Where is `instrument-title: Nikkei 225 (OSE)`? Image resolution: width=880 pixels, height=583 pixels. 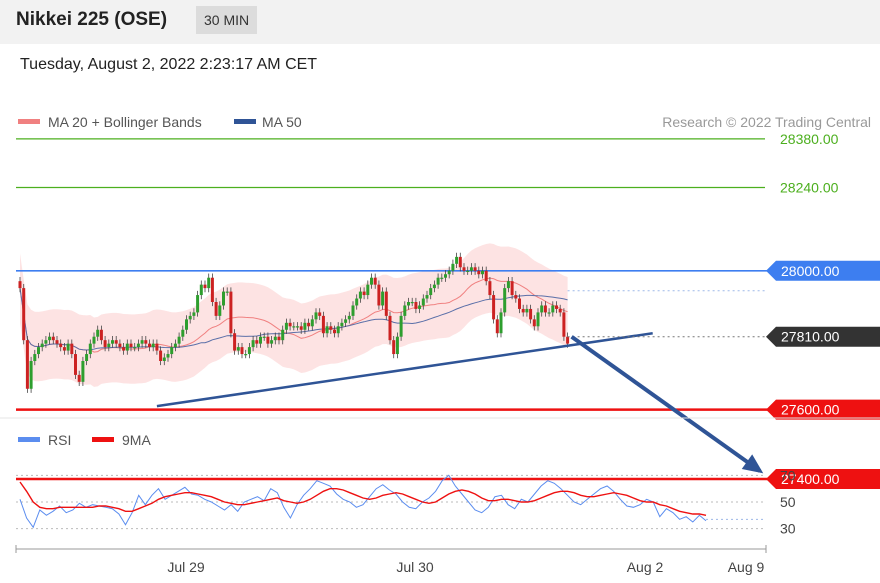
instrument-title: Nikkei 225 (OSE) is located at coordinates (92, 19).